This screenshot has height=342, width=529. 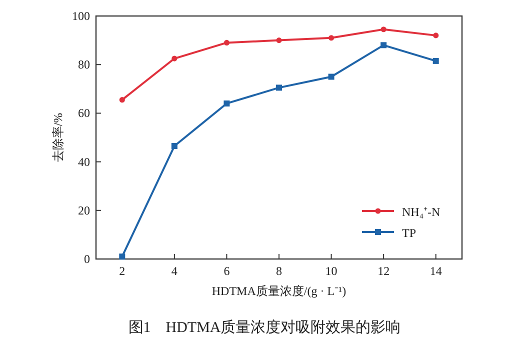 I want to click on x-axis-title: HDTMA质量浓度/(g · L⁻¹), so click(x=279, y=291).